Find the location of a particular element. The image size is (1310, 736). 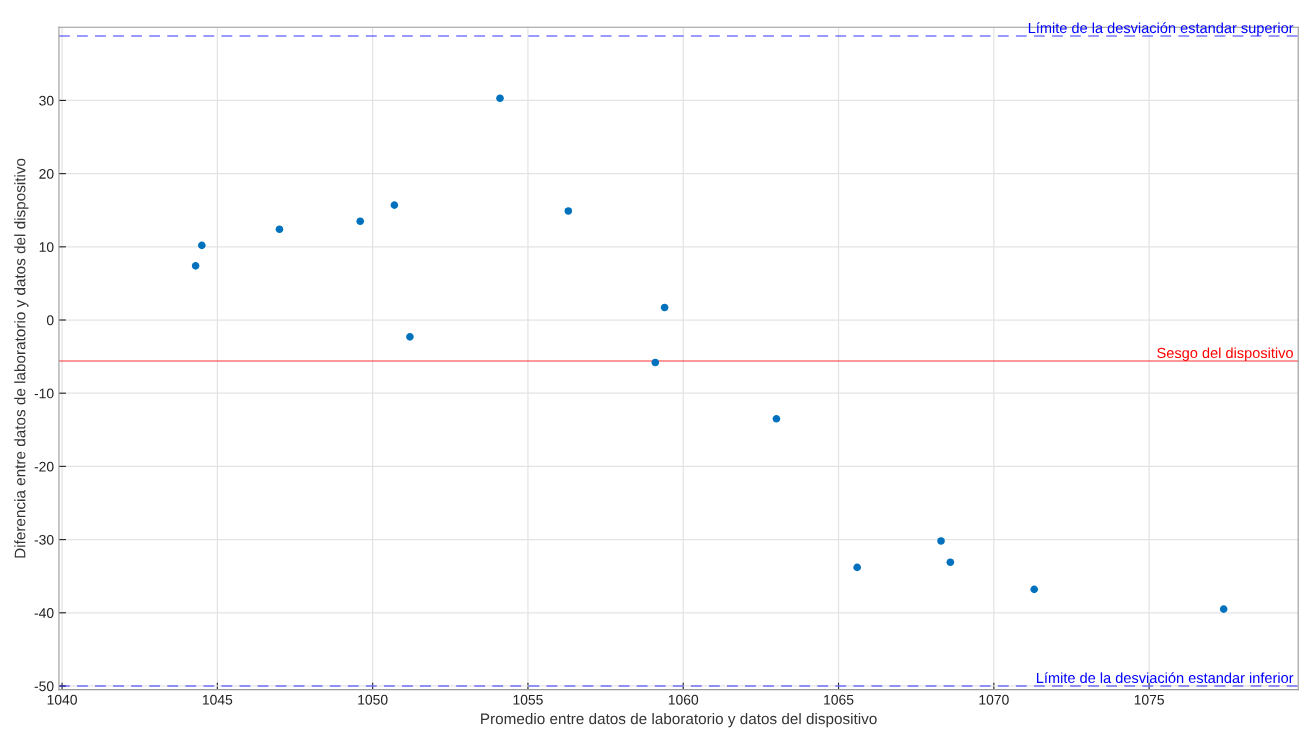

ref-line-label: Límite de la desviación estandar superior is located at coordinates (1161, 29).